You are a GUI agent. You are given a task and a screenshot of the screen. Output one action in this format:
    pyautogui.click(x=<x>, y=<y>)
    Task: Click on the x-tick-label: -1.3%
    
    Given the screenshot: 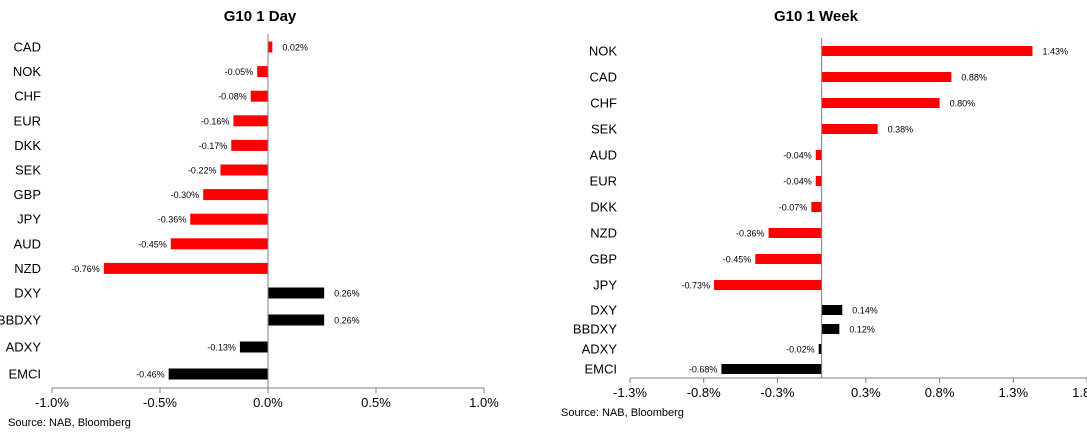 What is the action you would take?
    pyautogui.click(x=630, y=392)
    